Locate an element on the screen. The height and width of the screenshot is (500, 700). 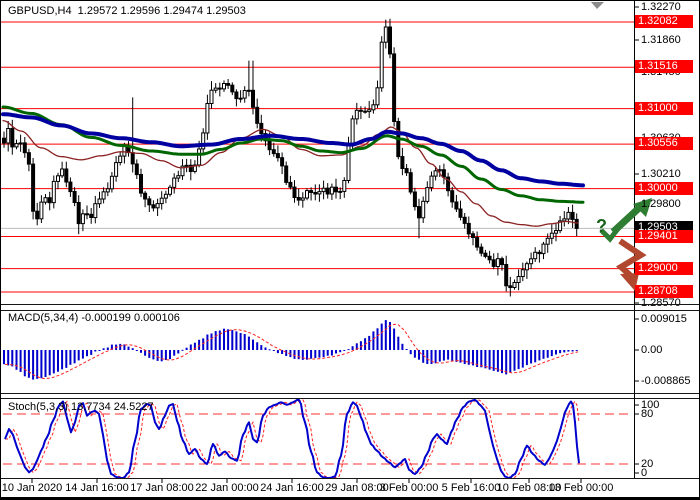
time-tick-label: 22 Jan 00:00 is located at coordinates (227, 488).